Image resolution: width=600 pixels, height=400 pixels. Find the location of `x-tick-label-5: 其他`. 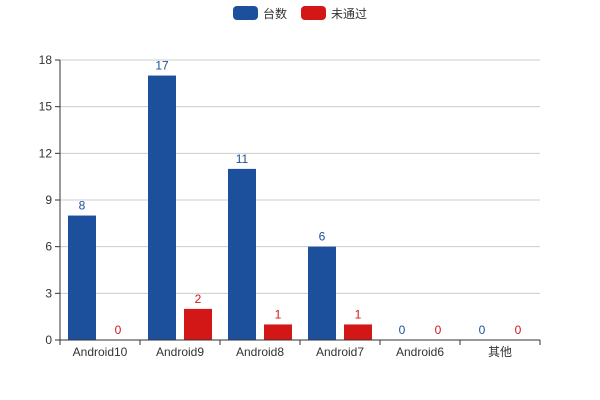

x-tick-label-5: 其他 is located at coordinates (500, 352).